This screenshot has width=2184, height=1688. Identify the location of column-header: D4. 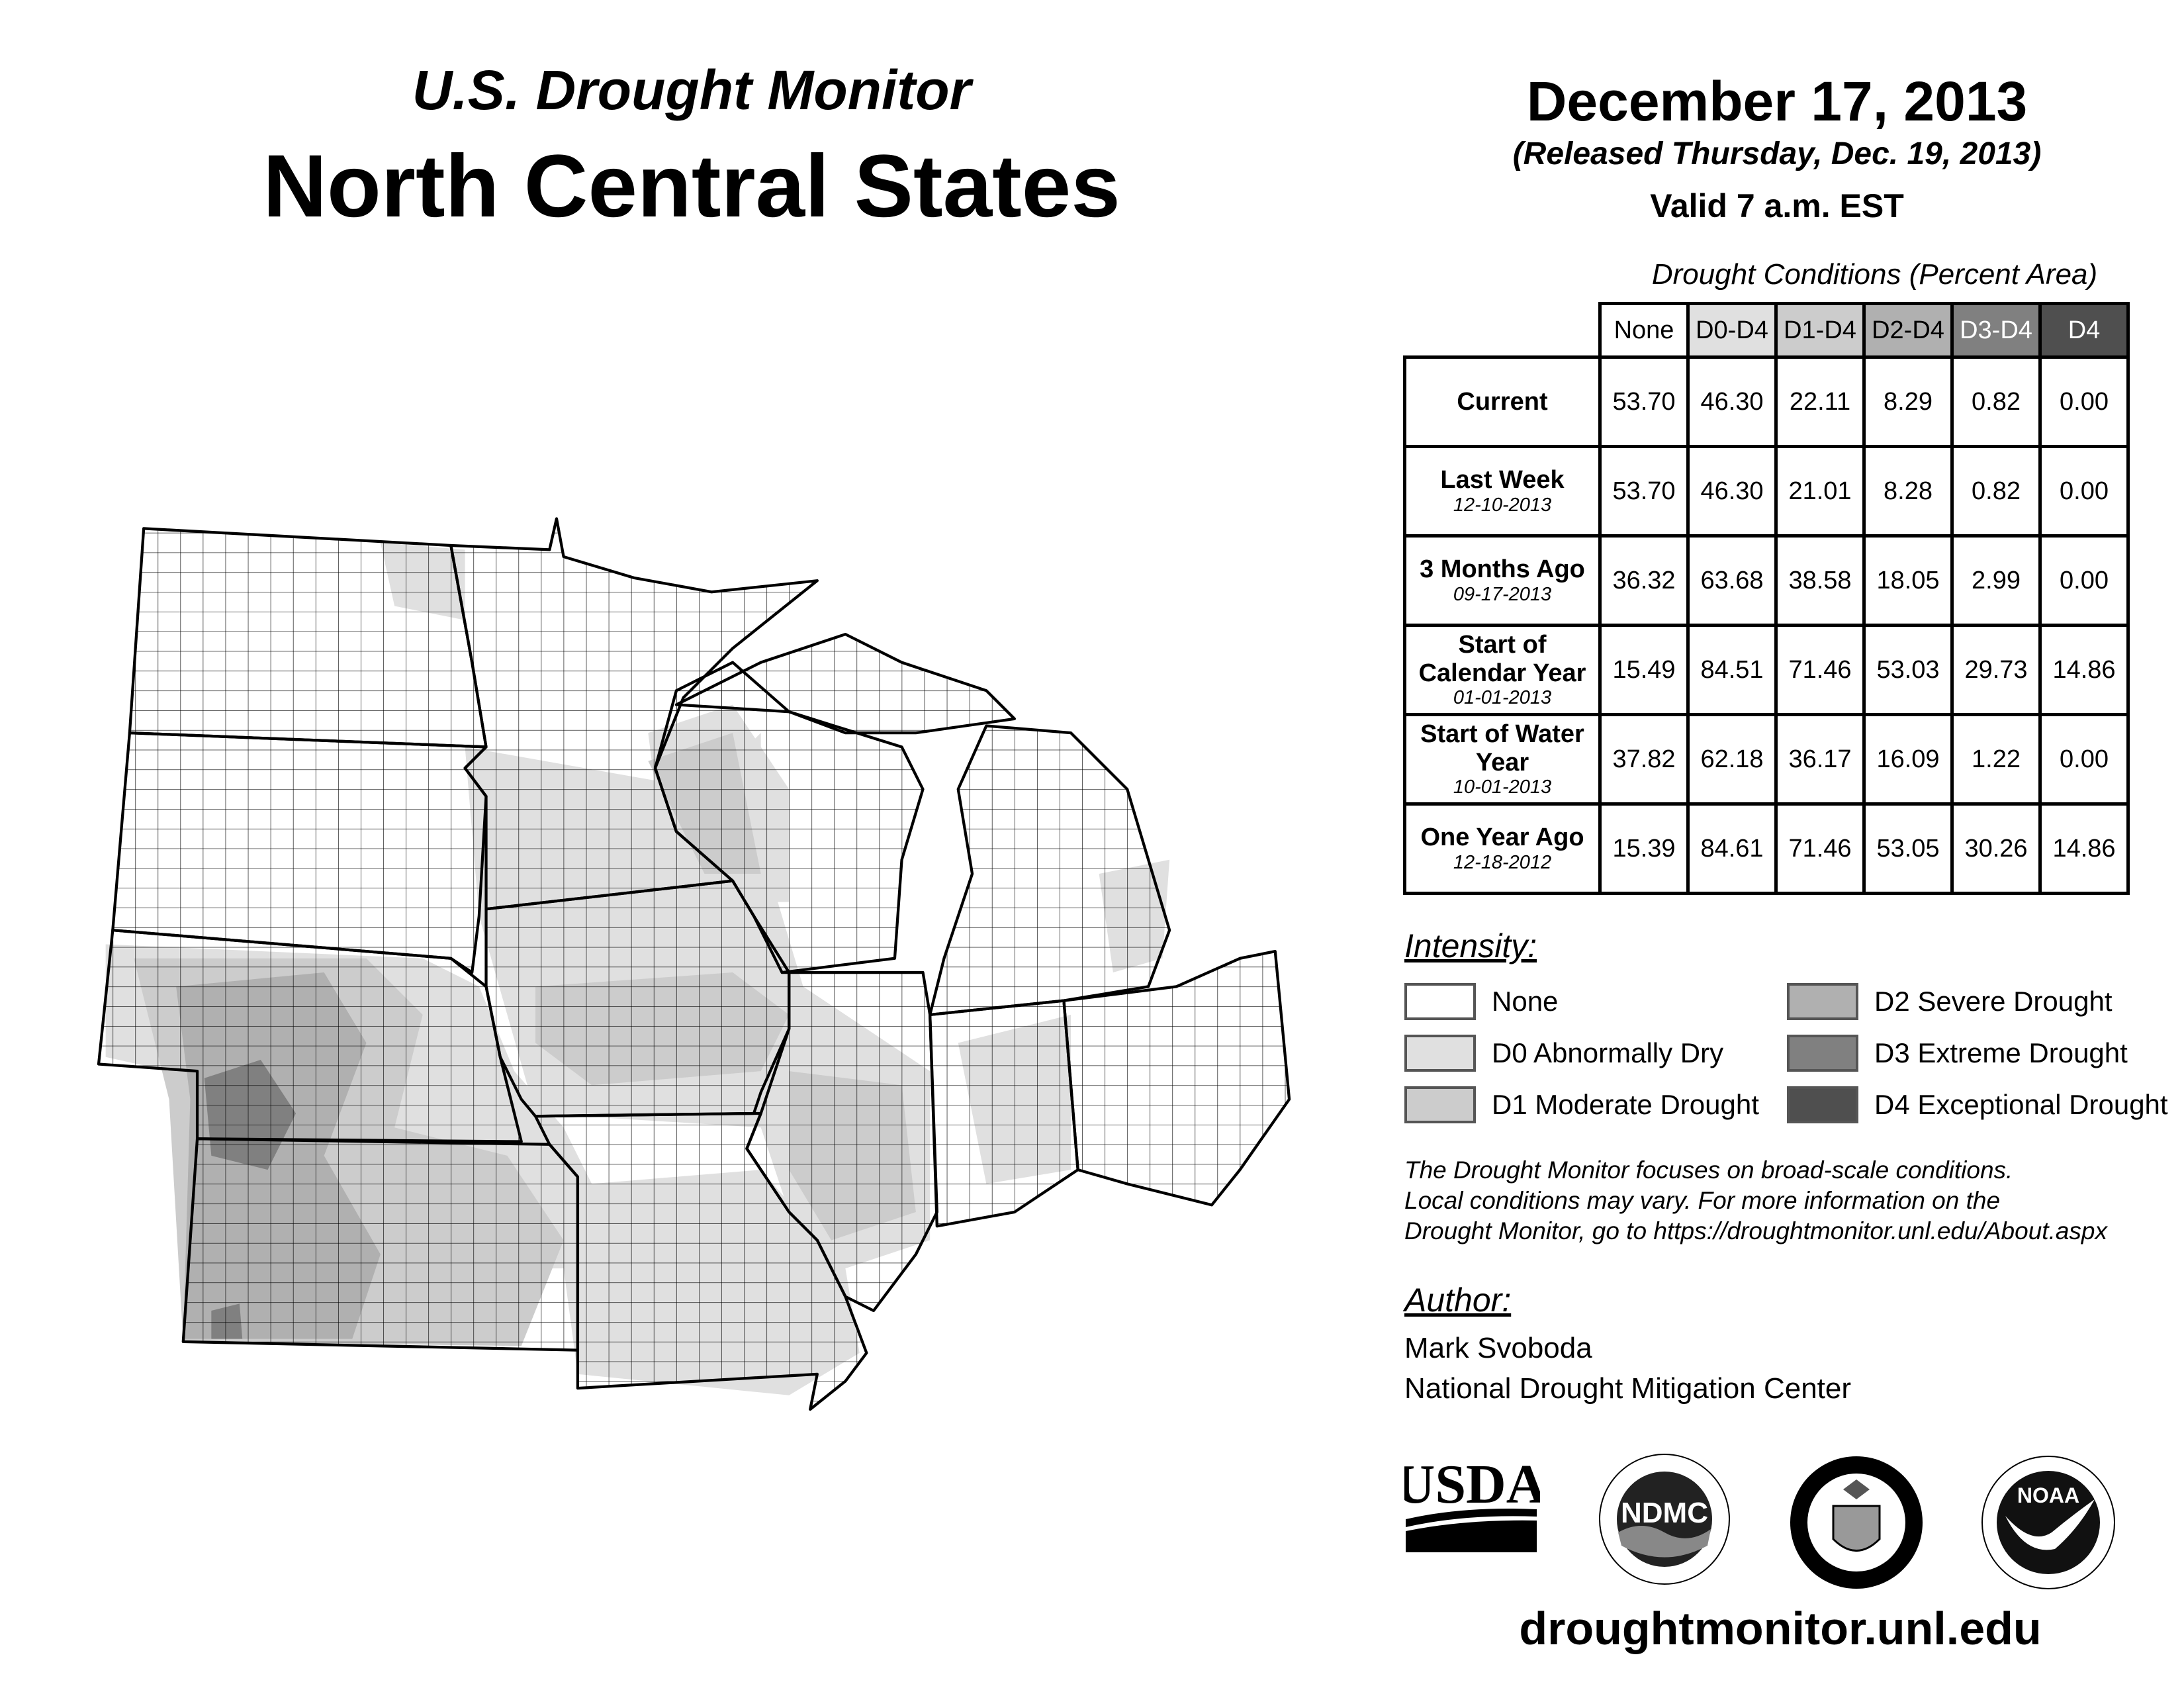
(2084, 330).